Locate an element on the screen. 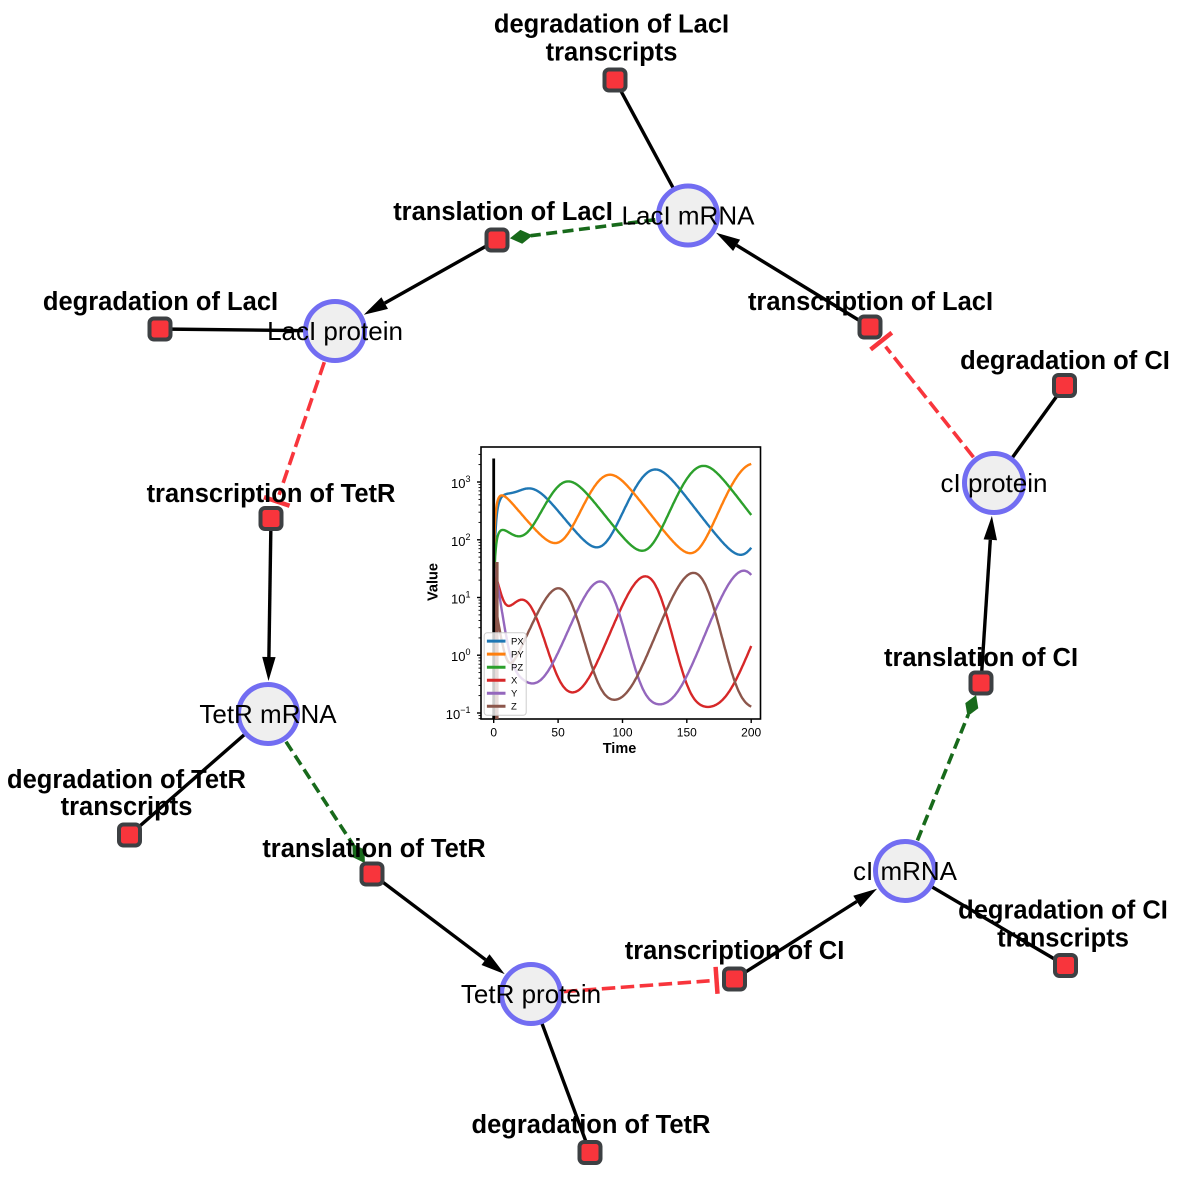 This screenshot has width=1189, height=1200. svg-text: X is located at coordinates (514, 681).